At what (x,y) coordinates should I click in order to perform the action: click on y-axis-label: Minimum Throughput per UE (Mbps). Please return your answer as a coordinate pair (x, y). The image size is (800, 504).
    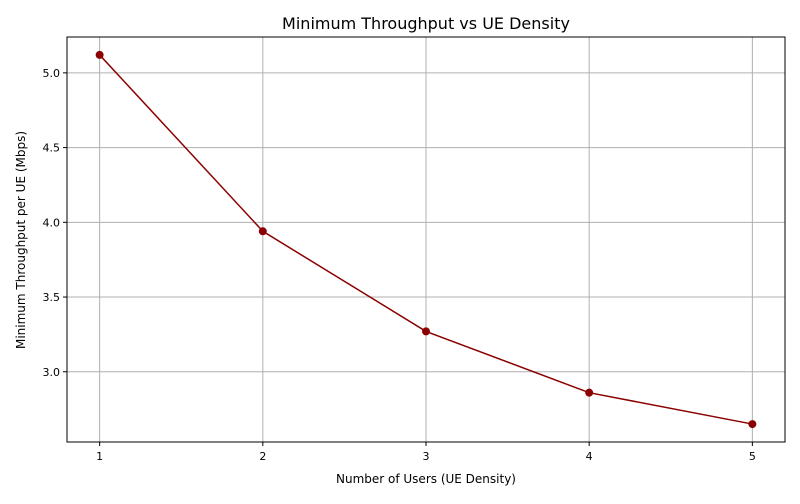
    Looking at the image, I should click on (21, 240).